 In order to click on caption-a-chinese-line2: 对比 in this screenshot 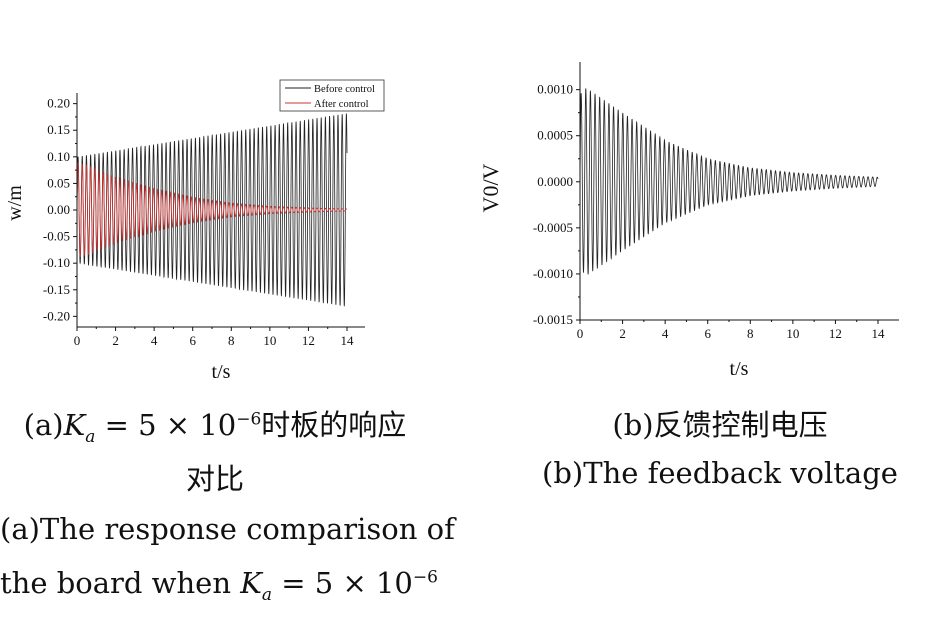, I will do `click(214, 479)`.